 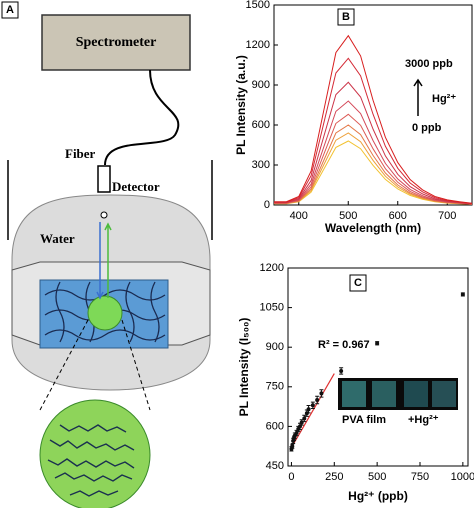 What do you see at coordinates (420, 477) in the screenshot?
I see `x-tick-label: 750` at bounding box center [420, 477].